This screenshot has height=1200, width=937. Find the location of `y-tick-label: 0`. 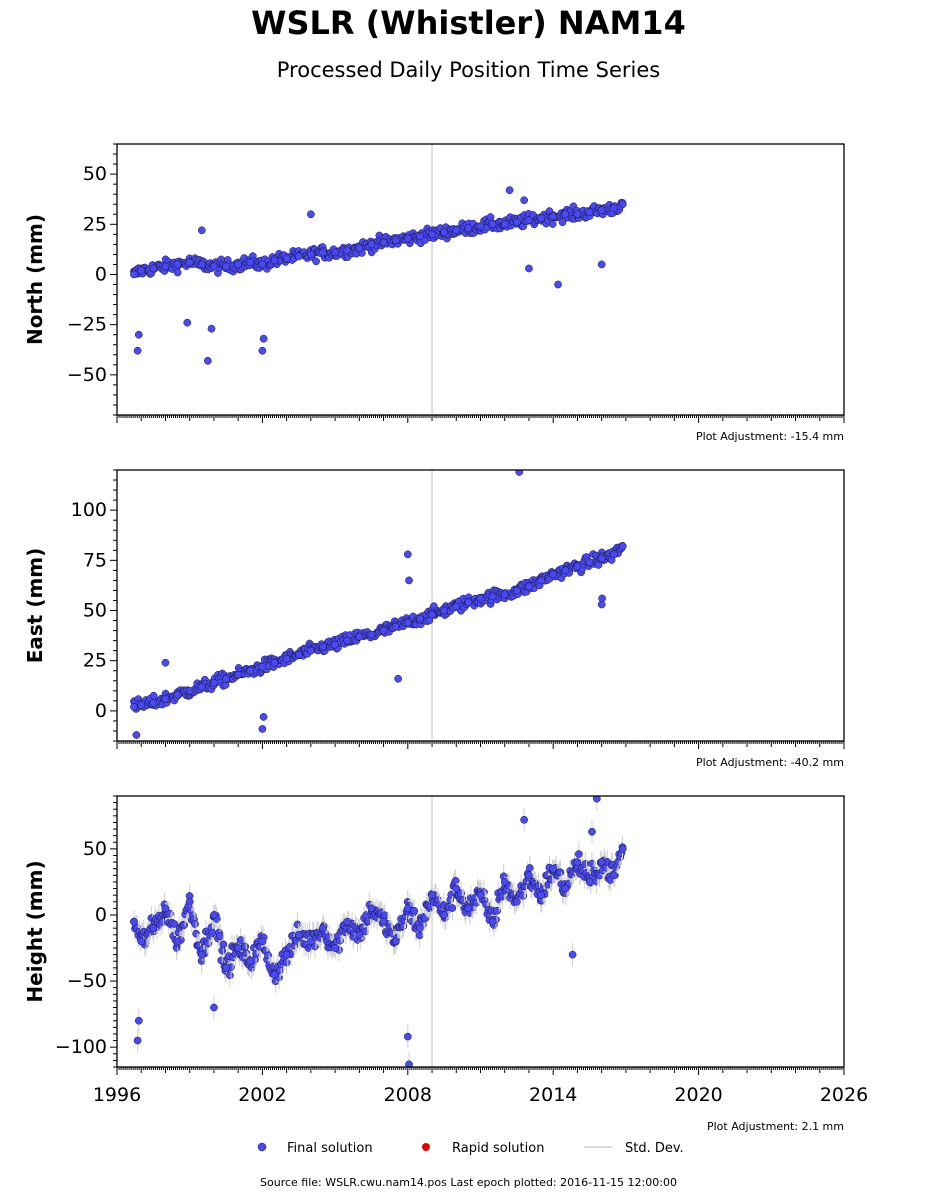

y-tick-label: 0 is located at coordinates (101, 915).